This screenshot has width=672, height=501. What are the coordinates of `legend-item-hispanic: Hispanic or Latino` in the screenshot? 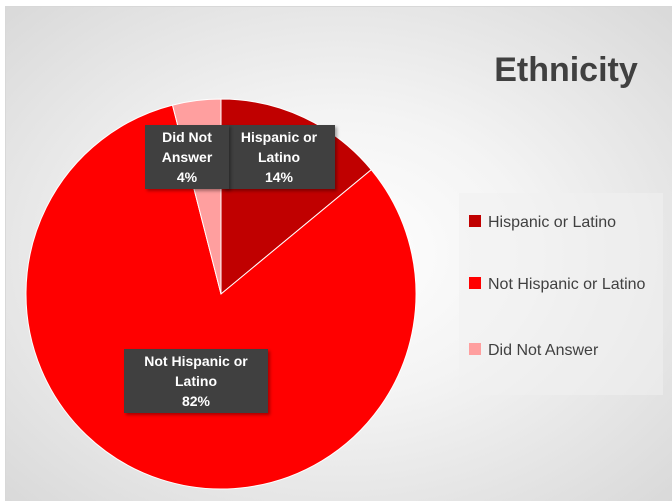 It's located at (563, 222).